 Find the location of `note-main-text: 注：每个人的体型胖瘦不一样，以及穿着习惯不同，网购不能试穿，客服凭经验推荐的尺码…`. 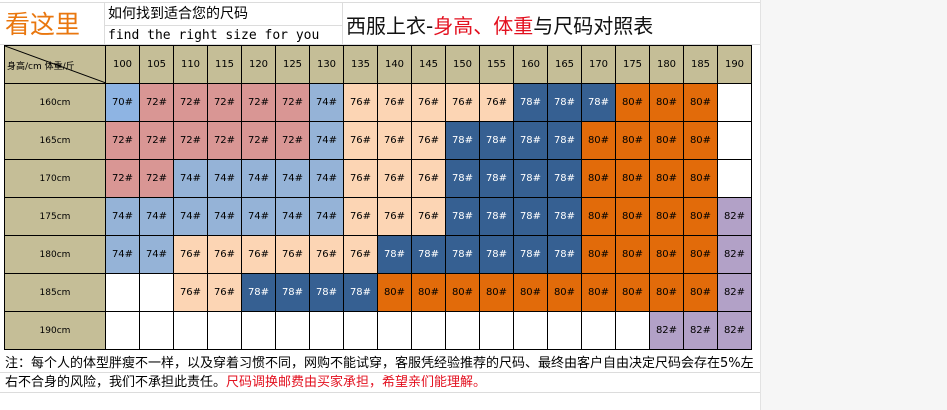

note-main-text: 注：每个人的体型胖瘦不一样，以及穿着习惯不同，网购不能试穿，客服凭经验推荐的尺码… is located at coordinates (379, 373).